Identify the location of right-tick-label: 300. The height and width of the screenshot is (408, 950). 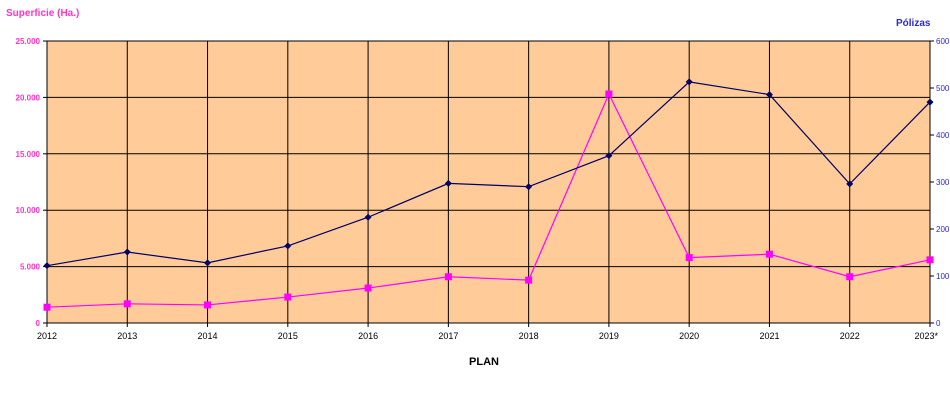
(943, 182).